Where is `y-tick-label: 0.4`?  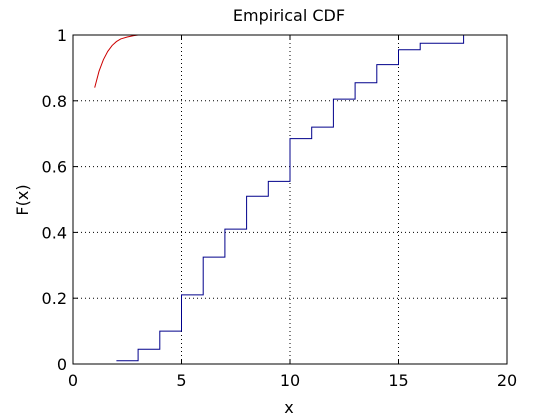
y-tick-label: 0.4 is located at coordinates (54, 232).